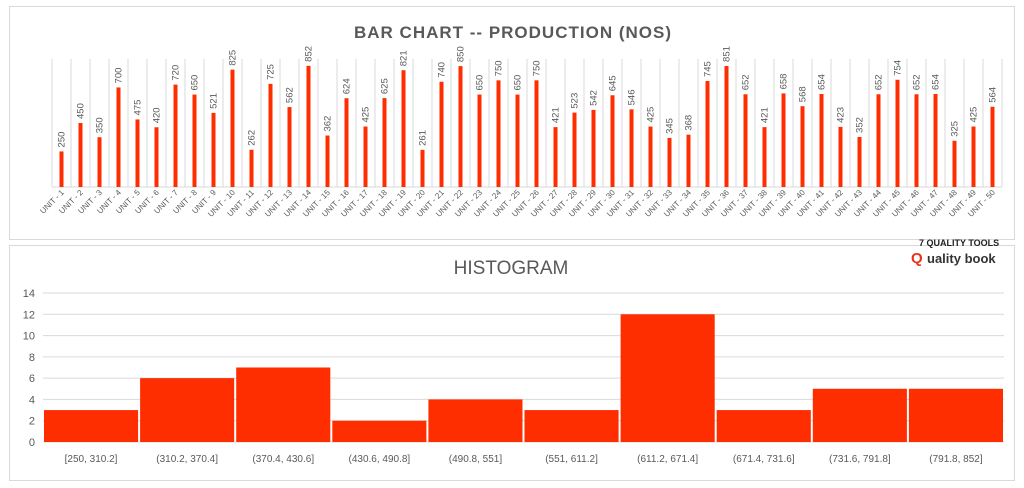  Describe the element at coordinates (461, 54) in the screenshot. I see `bar-chart-data-label: 850` at that location.